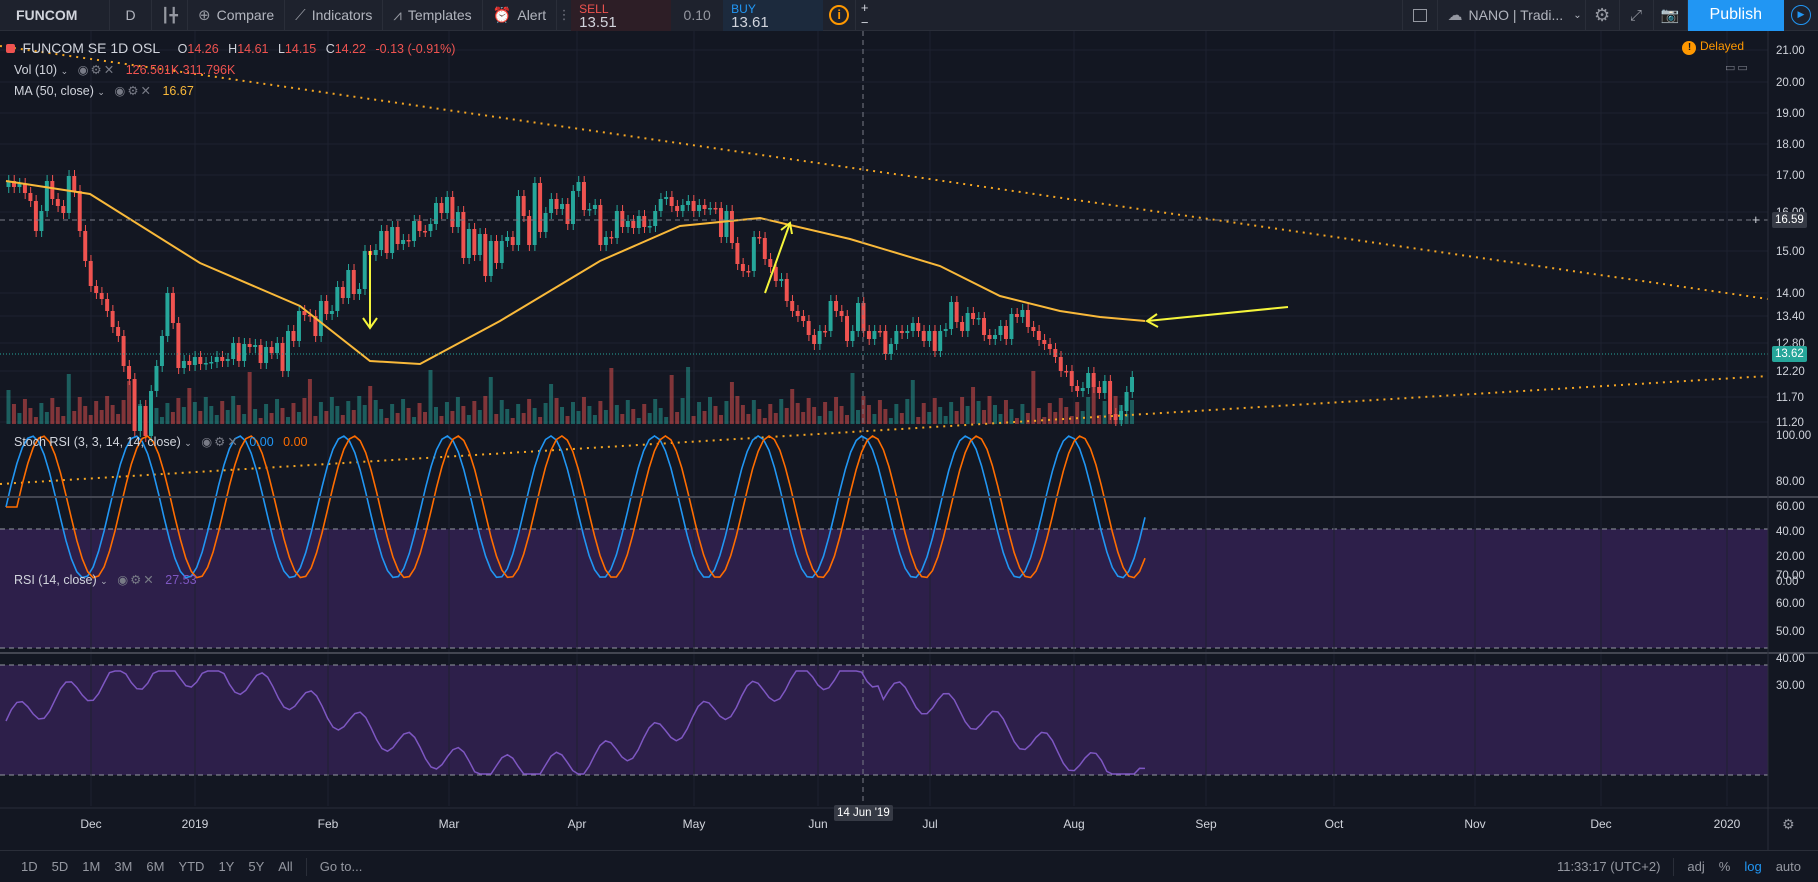  I want to click on vol-legend: Vol (10) ⌄ ◉⚙✕ 126.501K 311.796K, so click(124, 69).